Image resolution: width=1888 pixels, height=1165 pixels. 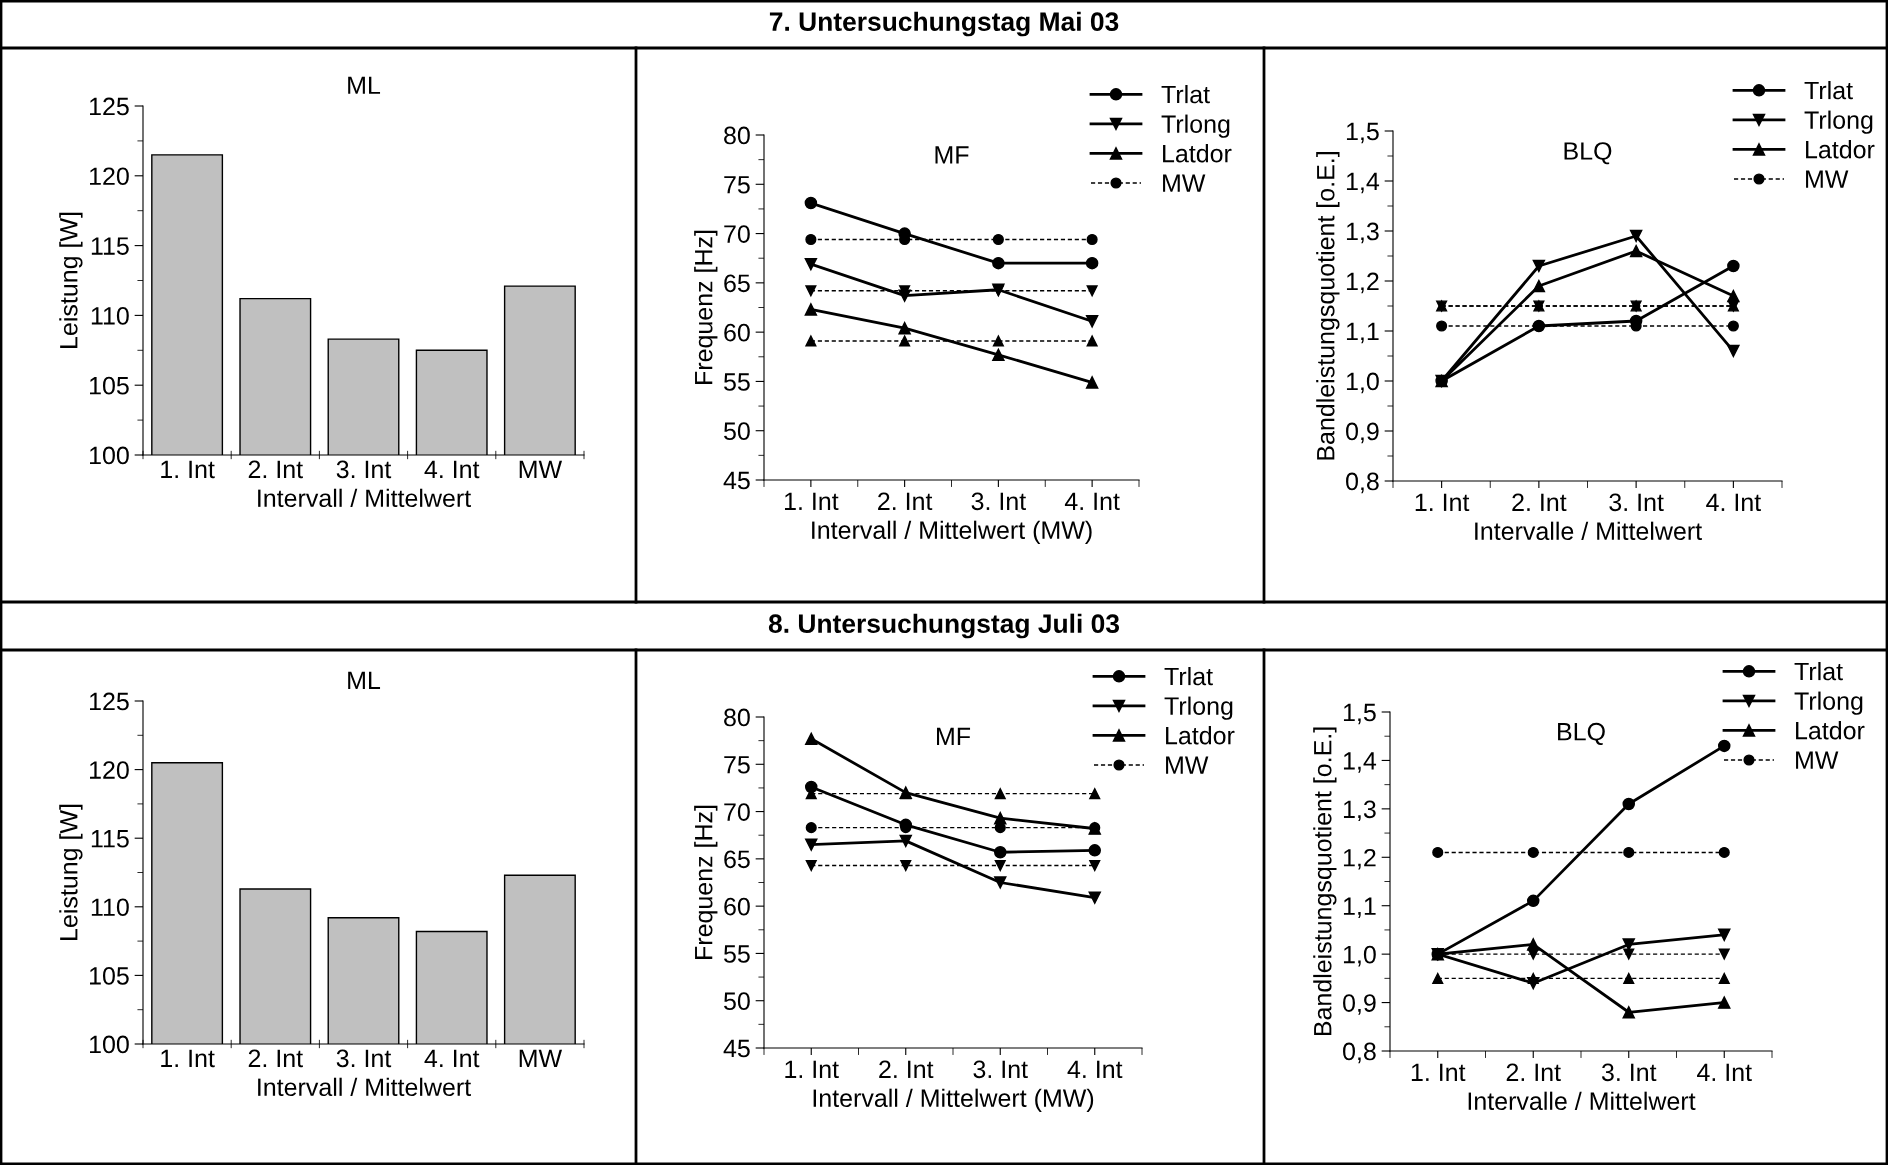 I want to click on y-tick-label: 80, so click(x=737, y=135).